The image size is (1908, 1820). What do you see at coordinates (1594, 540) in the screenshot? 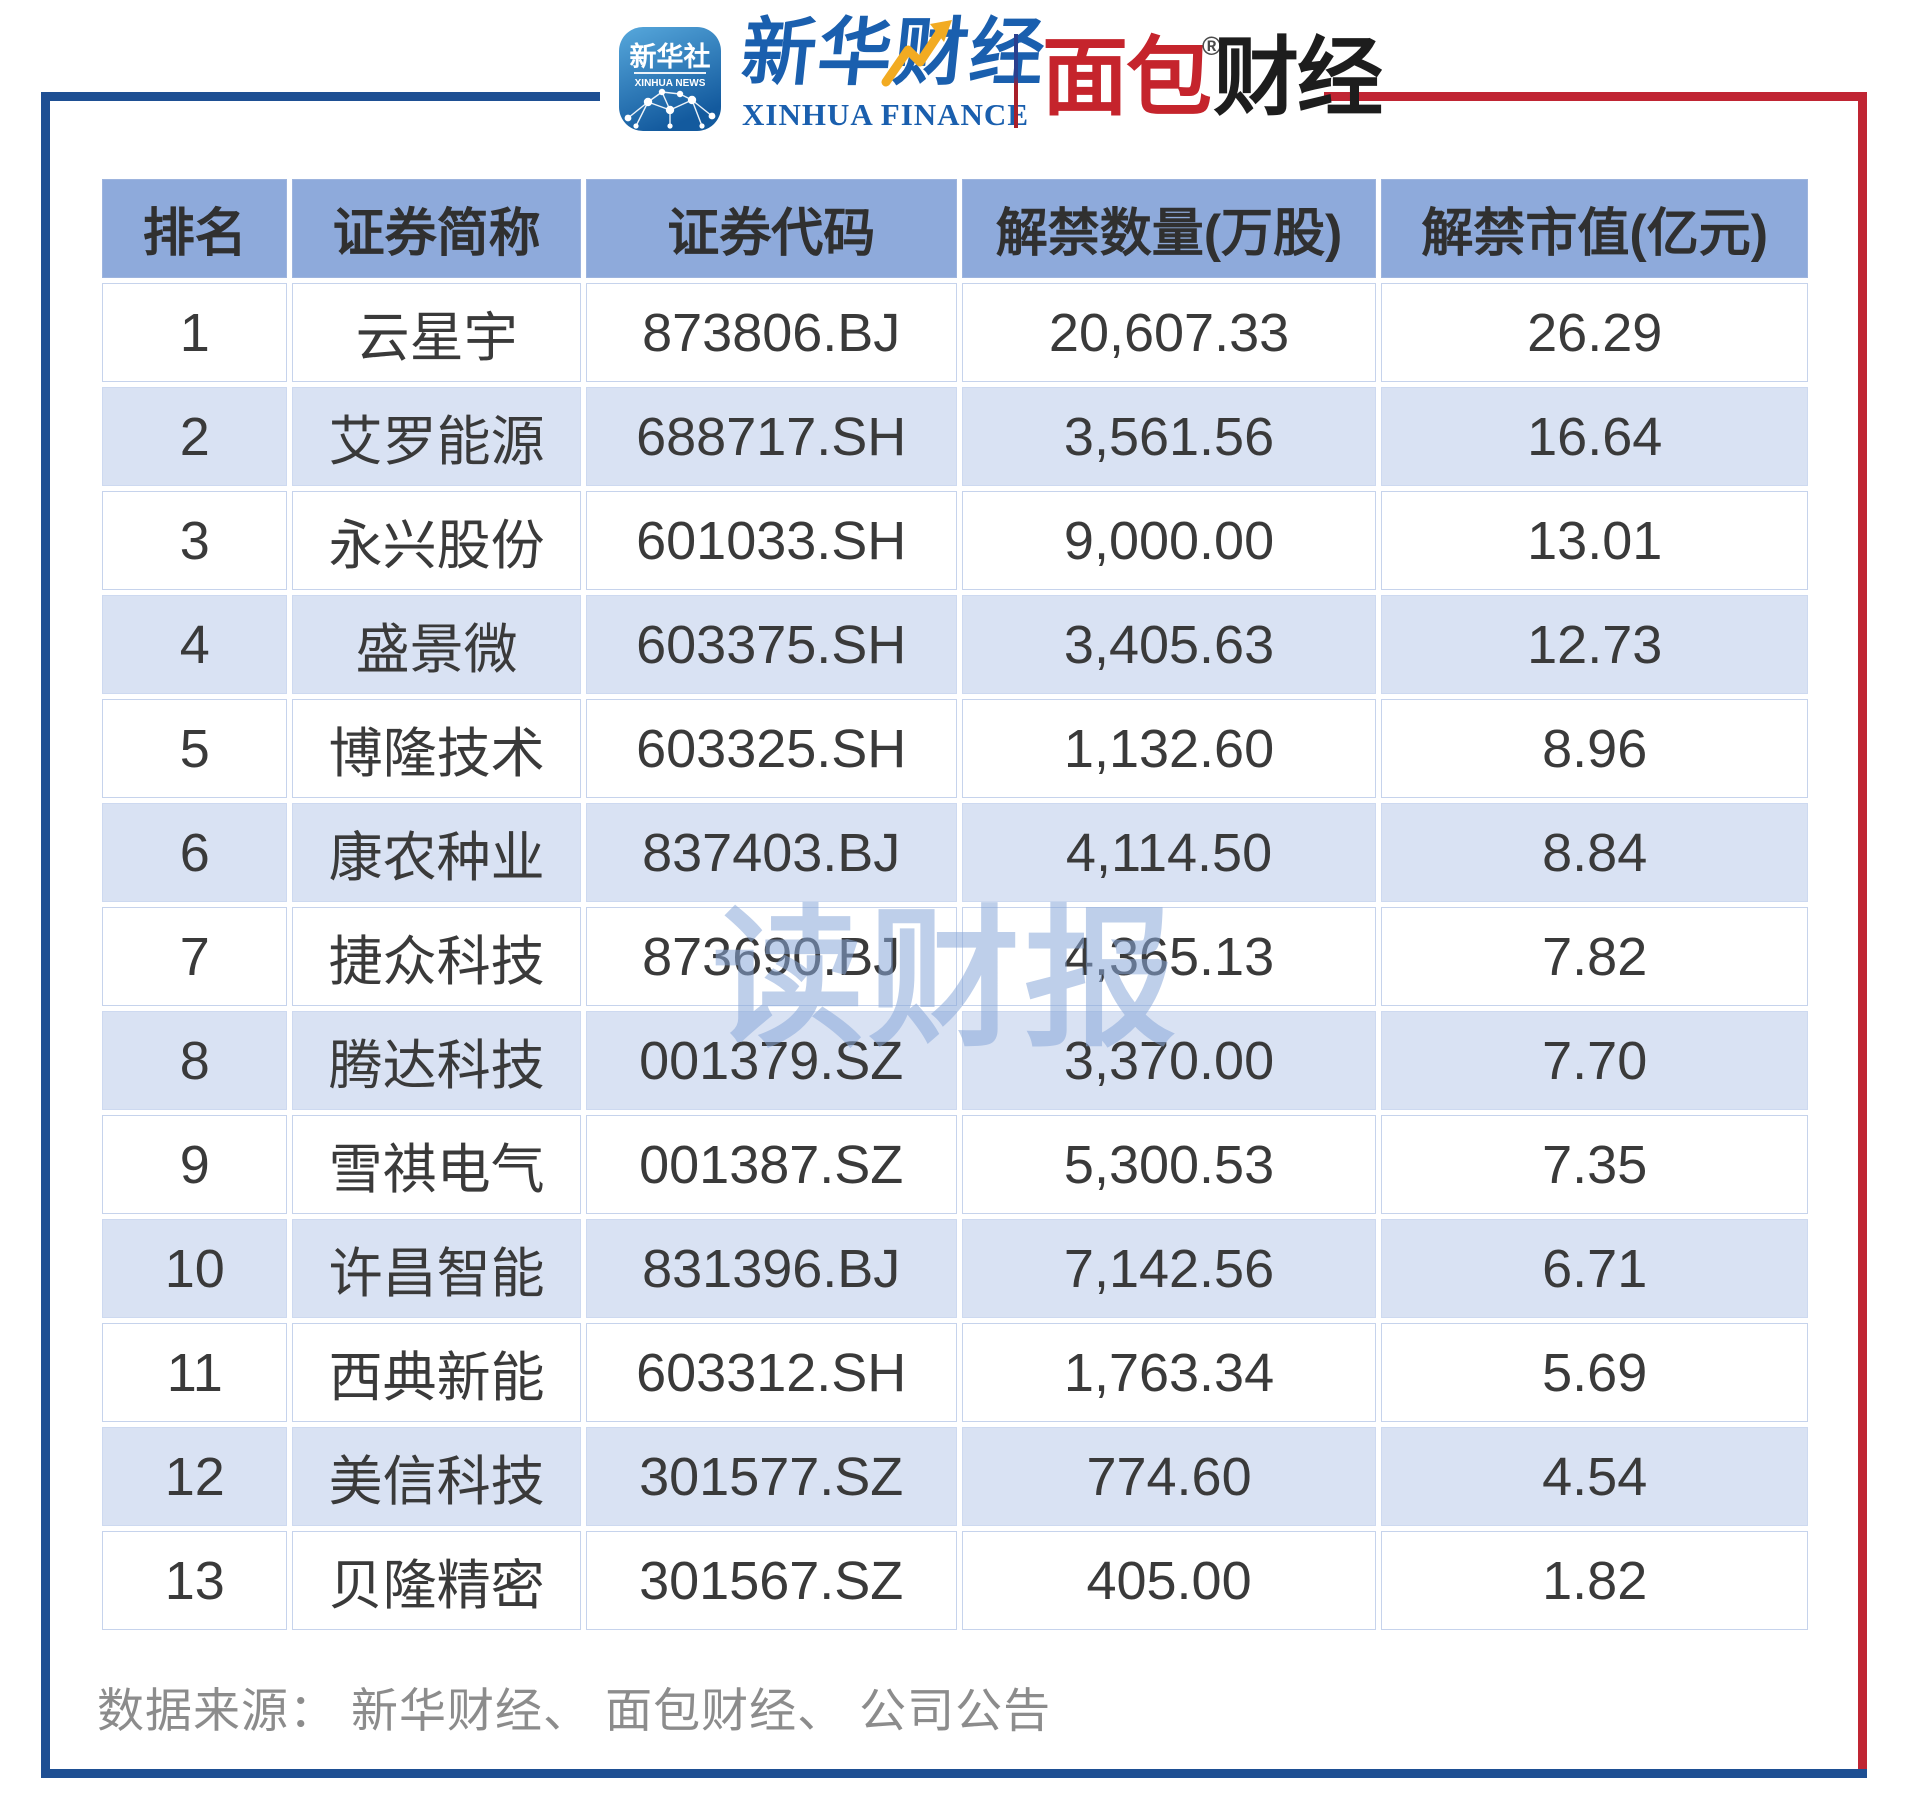
I see `cell-value: 13.01` at bounding box center [1594, 540].